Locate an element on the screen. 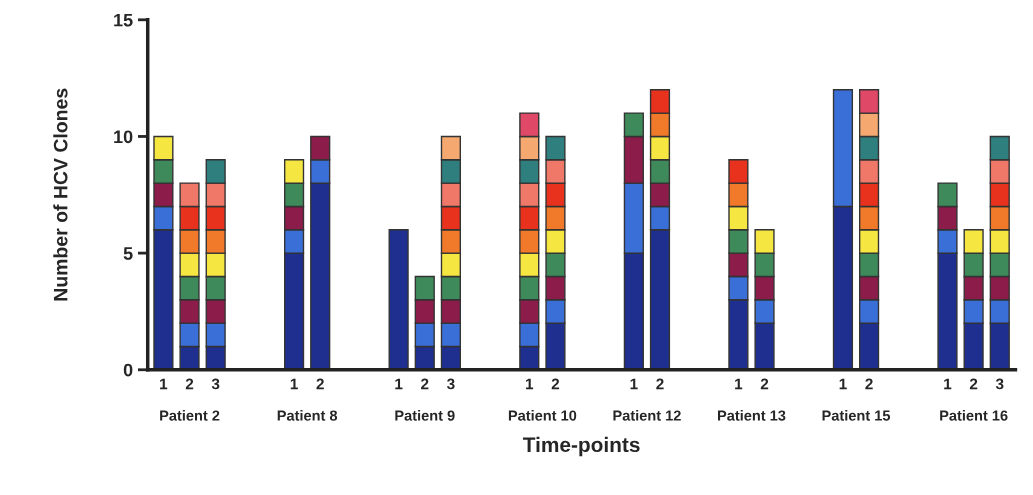 This screenshot has width=1033, height=495. text: Patient 13 is located at coordinates (752, 415).